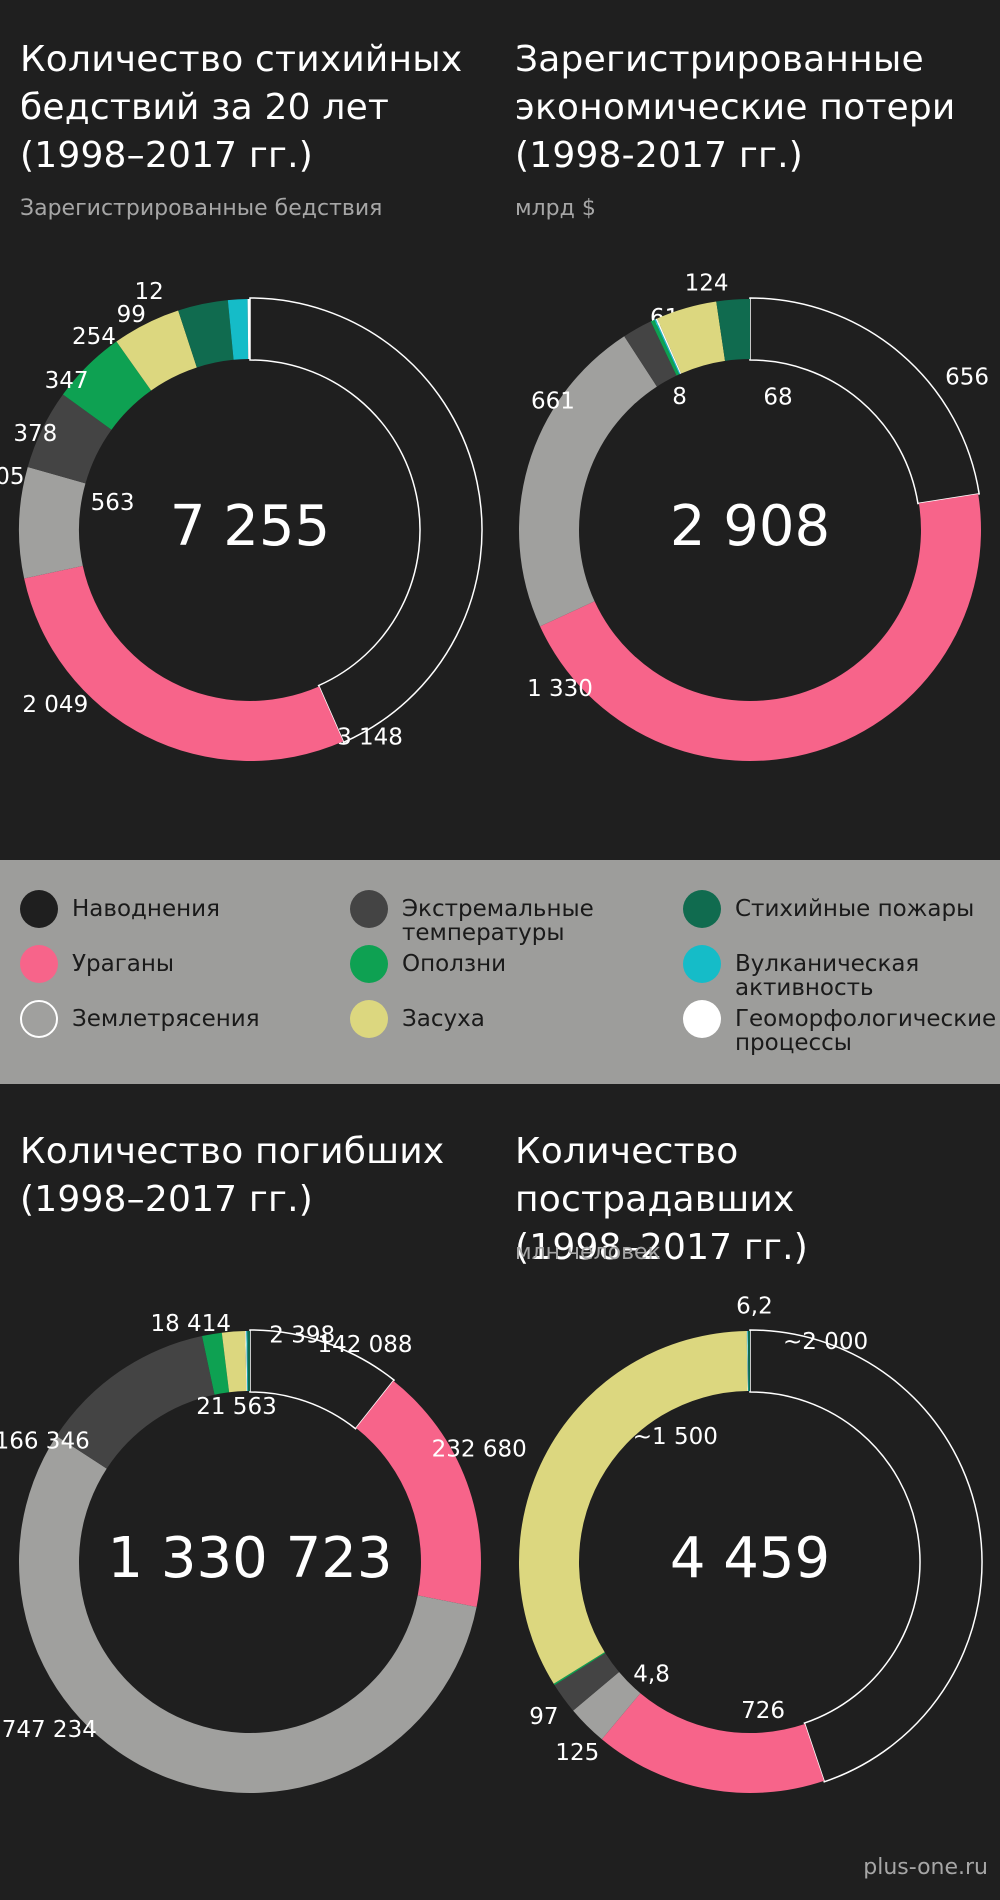  What do you see at coordinates (675, 1437) in the screenshot?
I see `slice-label-drought: ~1 500` at bounding box center [675, 1437].